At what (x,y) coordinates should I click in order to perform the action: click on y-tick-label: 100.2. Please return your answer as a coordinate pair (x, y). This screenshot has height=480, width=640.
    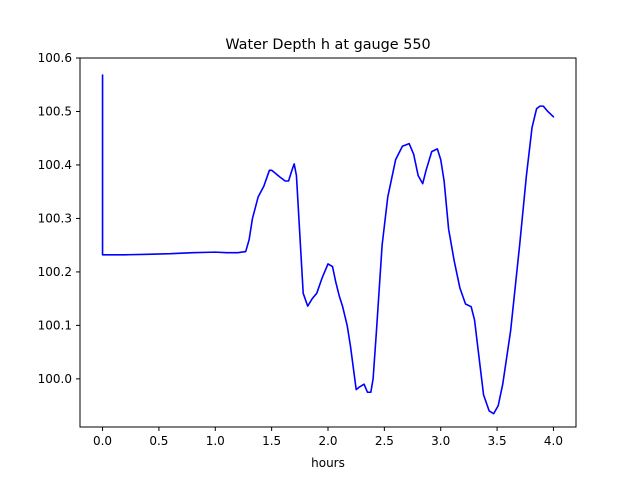
    Looking at the image, I should click on (55, 272).